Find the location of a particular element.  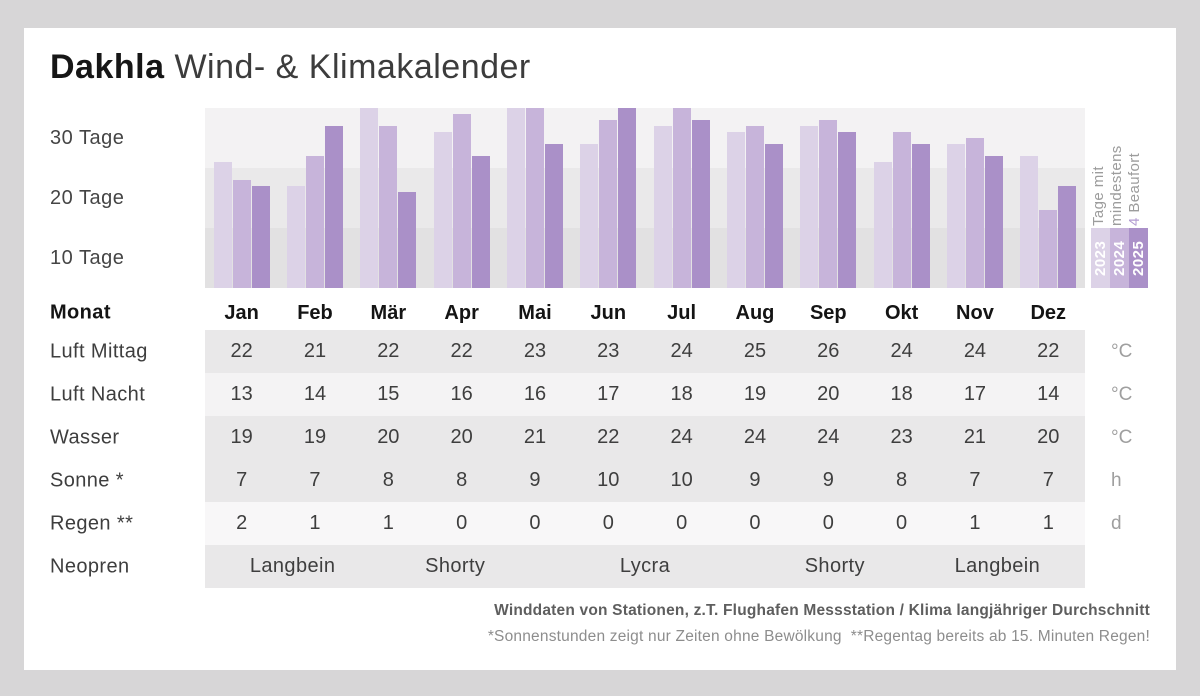

value-cell: 26 is located at coordinates (828, 351).